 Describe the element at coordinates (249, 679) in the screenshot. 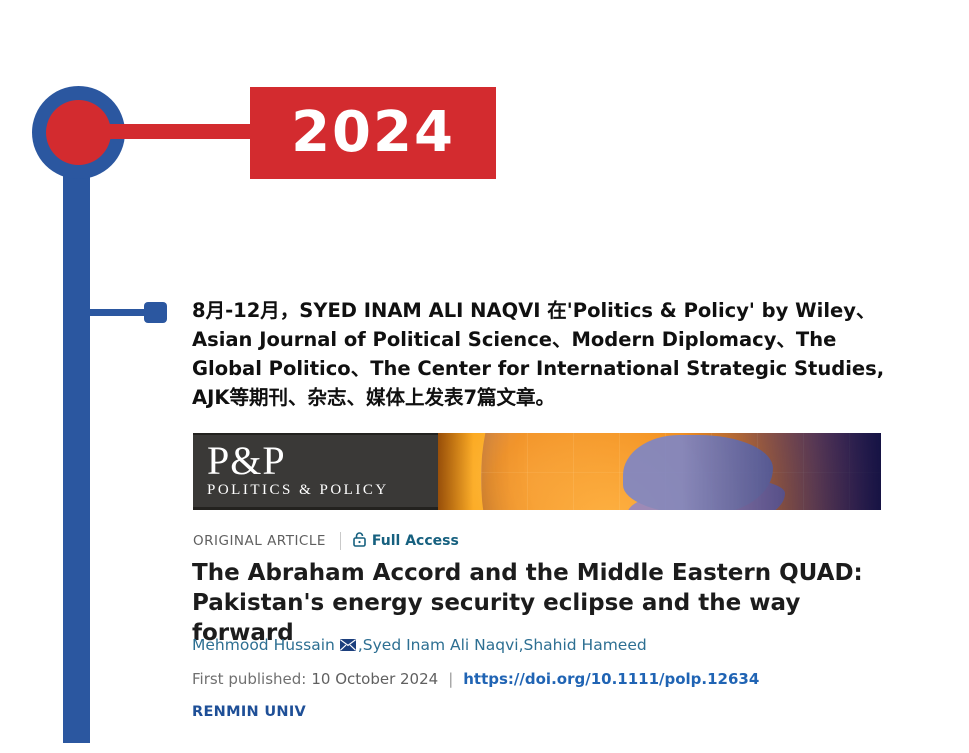

I see `first-published-label: First published:` at that location.